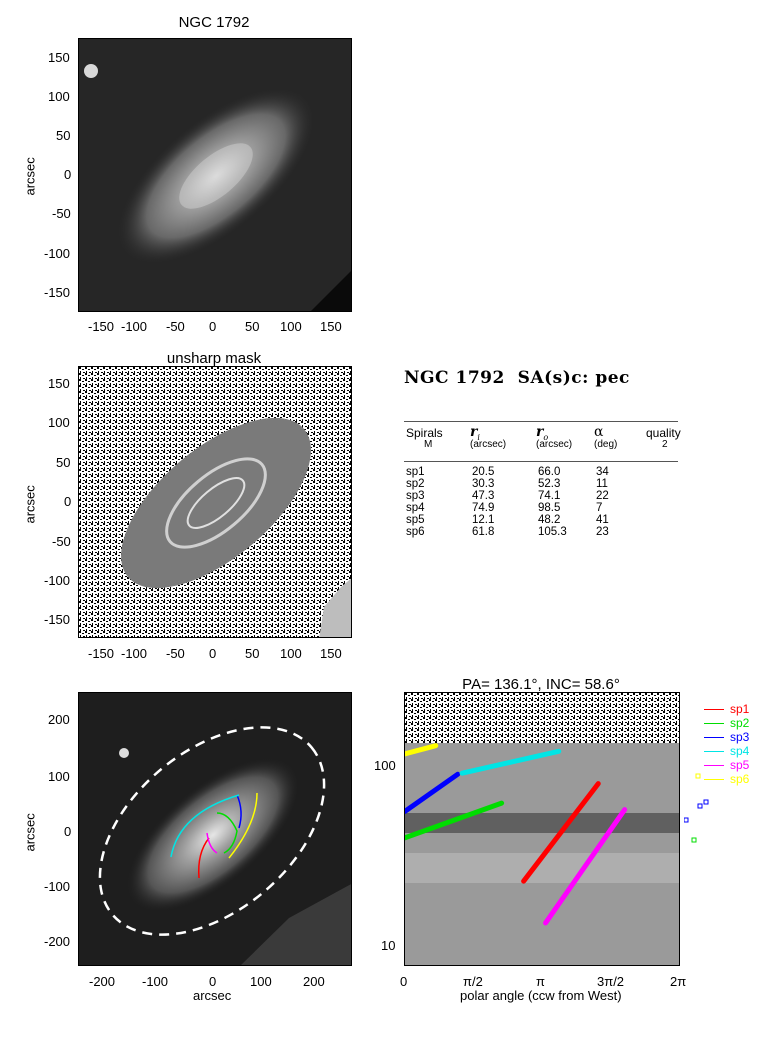  I want to click on table-cell: 98.5, so click(549, 508).